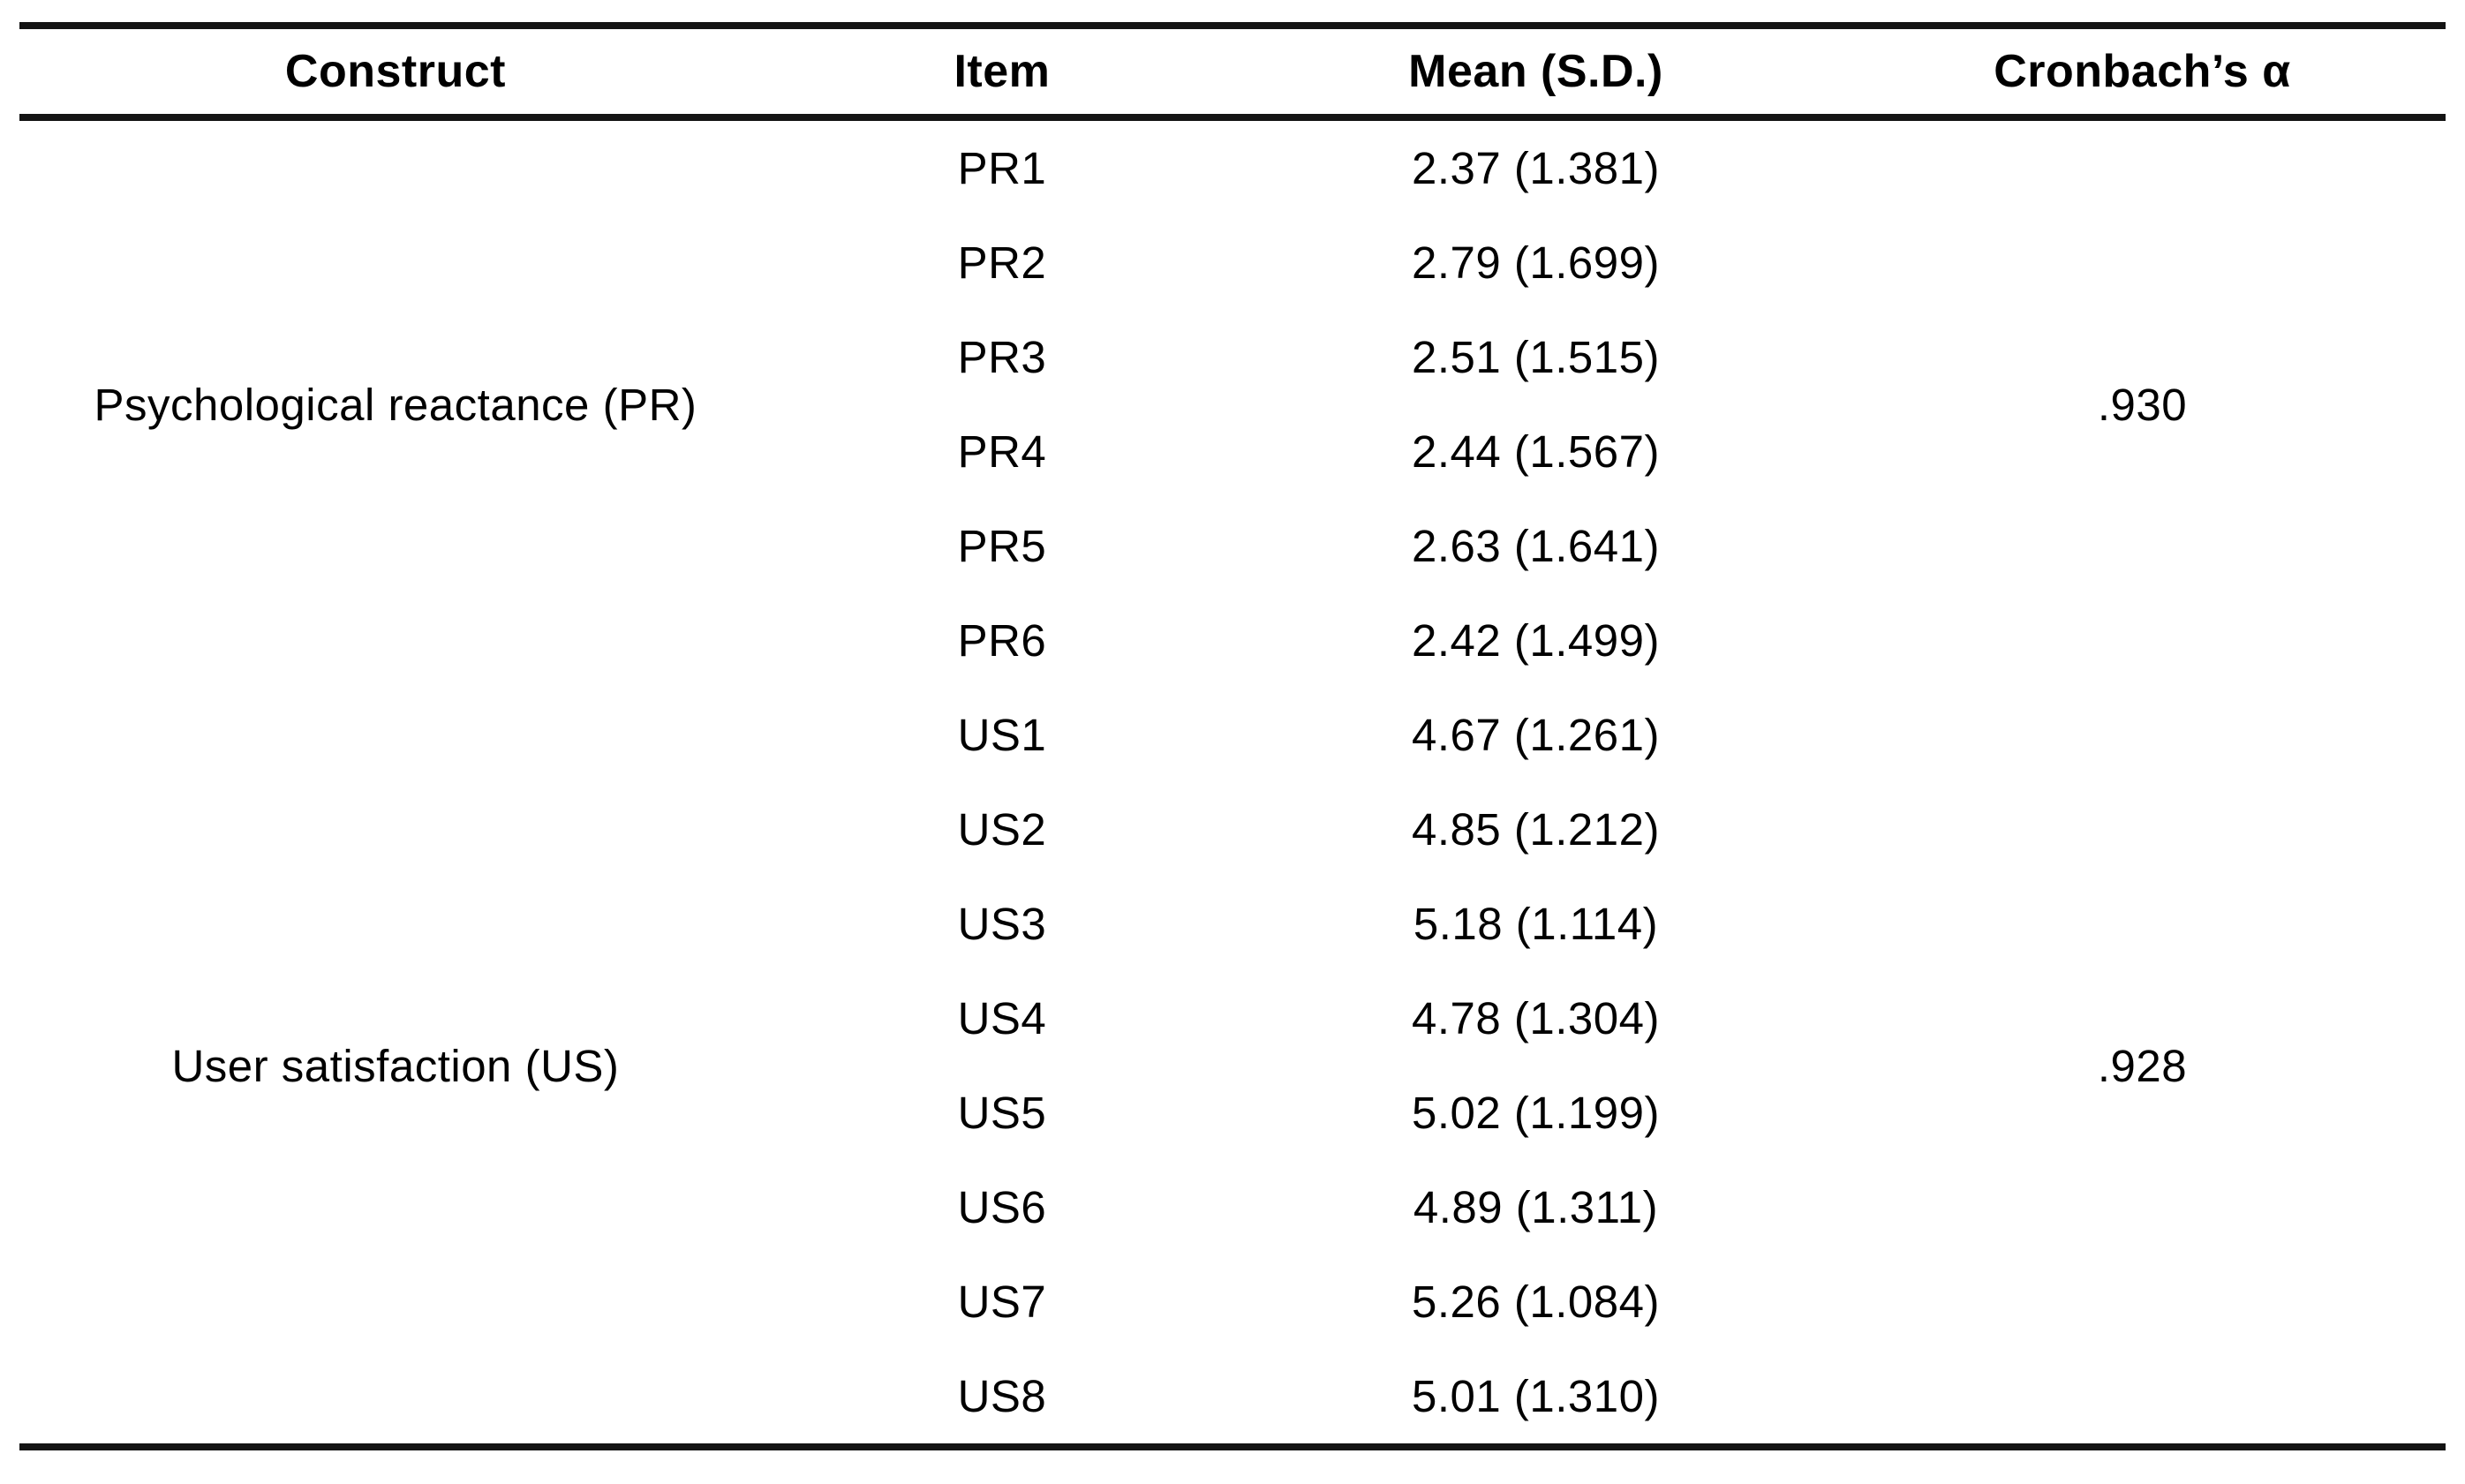 This screenshot has height=1484, width=2465. Describe the element at coordinates (1233, 1113) in the screenshot. I see `table-row: US5 5.02 (1.199)` at that location.